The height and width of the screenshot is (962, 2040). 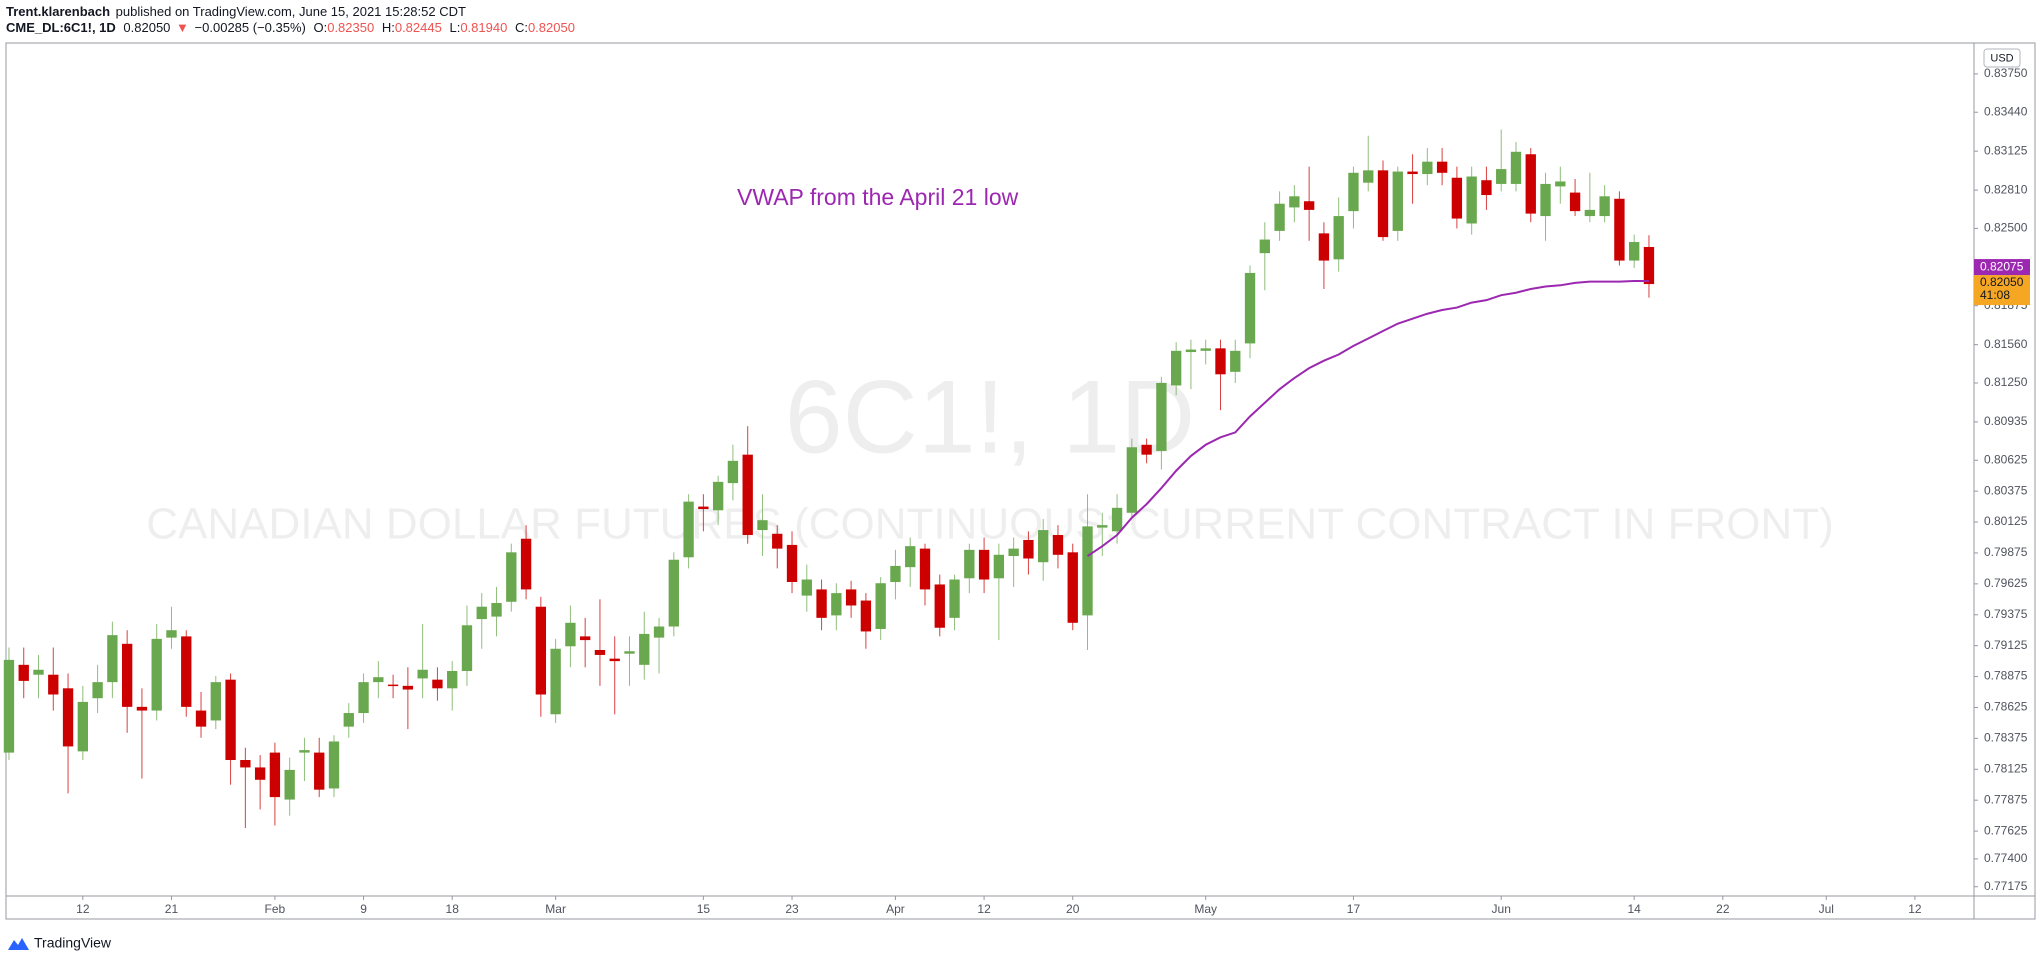 What do you see at coordinates (2006, 382) in the screenshot?
I see `y-tick-label: 0.81250` at bounding box center [2006, 382].